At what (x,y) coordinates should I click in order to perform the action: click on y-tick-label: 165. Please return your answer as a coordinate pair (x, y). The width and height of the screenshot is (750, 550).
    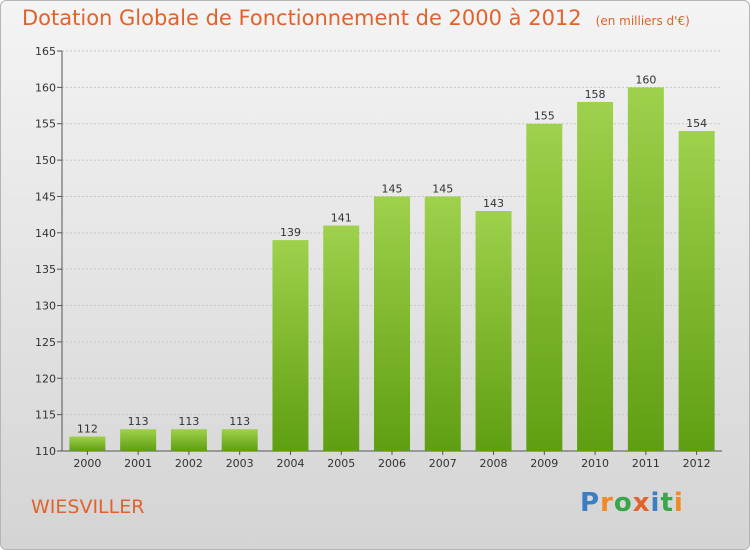
    Looking at the image, I should click on (45, 51).